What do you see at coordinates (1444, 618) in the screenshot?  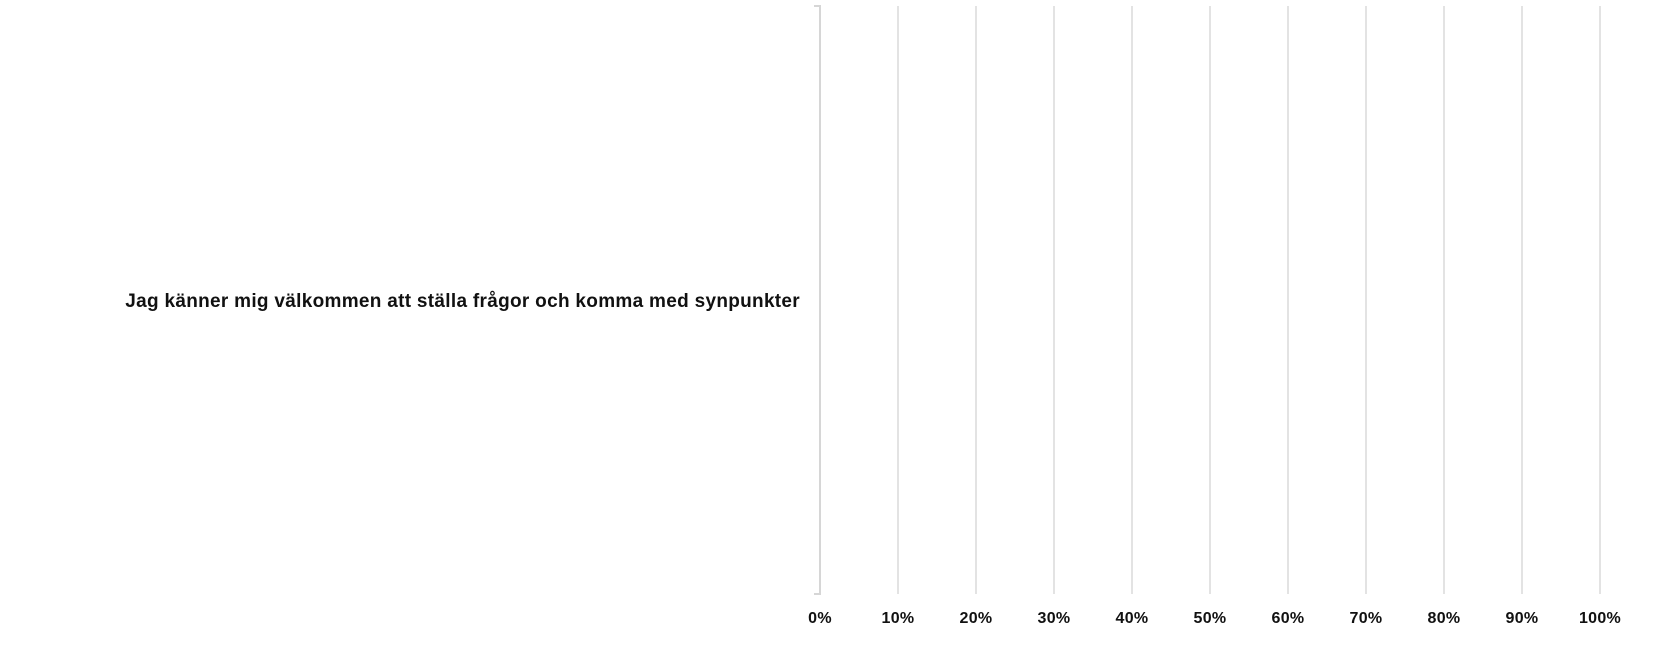 I see `x-tick-label: 80%` at bounding box center [1444, 618].